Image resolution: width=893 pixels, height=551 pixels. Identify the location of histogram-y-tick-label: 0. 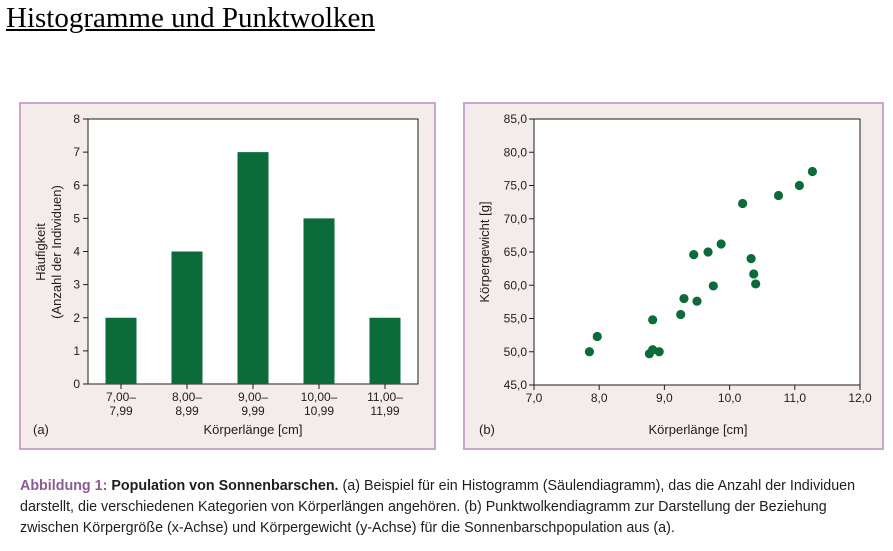
(76, 384).